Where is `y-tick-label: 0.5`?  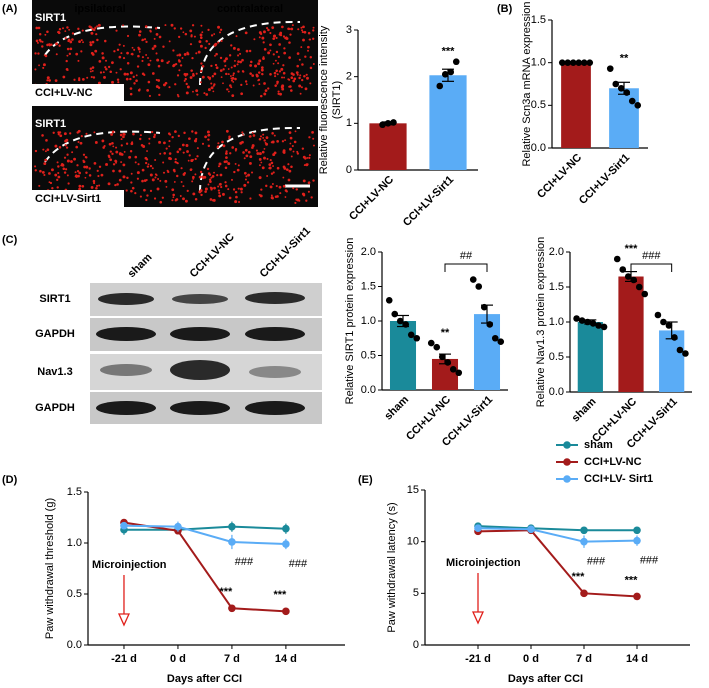 y-tick-label: 0.5 is located at coordinates (556, 357).